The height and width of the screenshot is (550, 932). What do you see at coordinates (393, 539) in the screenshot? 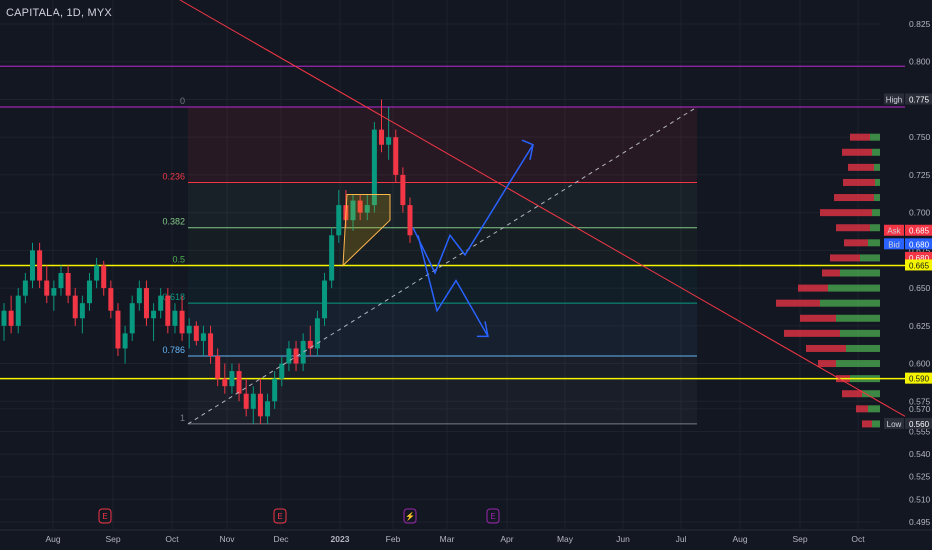
I see `time-tick-label: Feb` at bounding box center [393, 539].